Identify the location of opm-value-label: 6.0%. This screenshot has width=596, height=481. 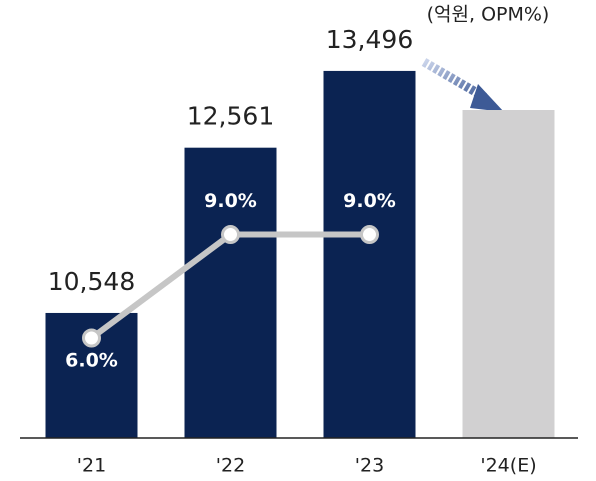
(91, 361).